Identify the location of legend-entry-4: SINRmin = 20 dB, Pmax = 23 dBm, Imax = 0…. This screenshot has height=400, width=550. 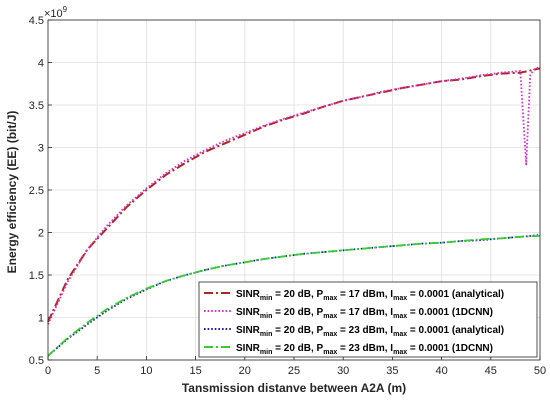
(364, 349).